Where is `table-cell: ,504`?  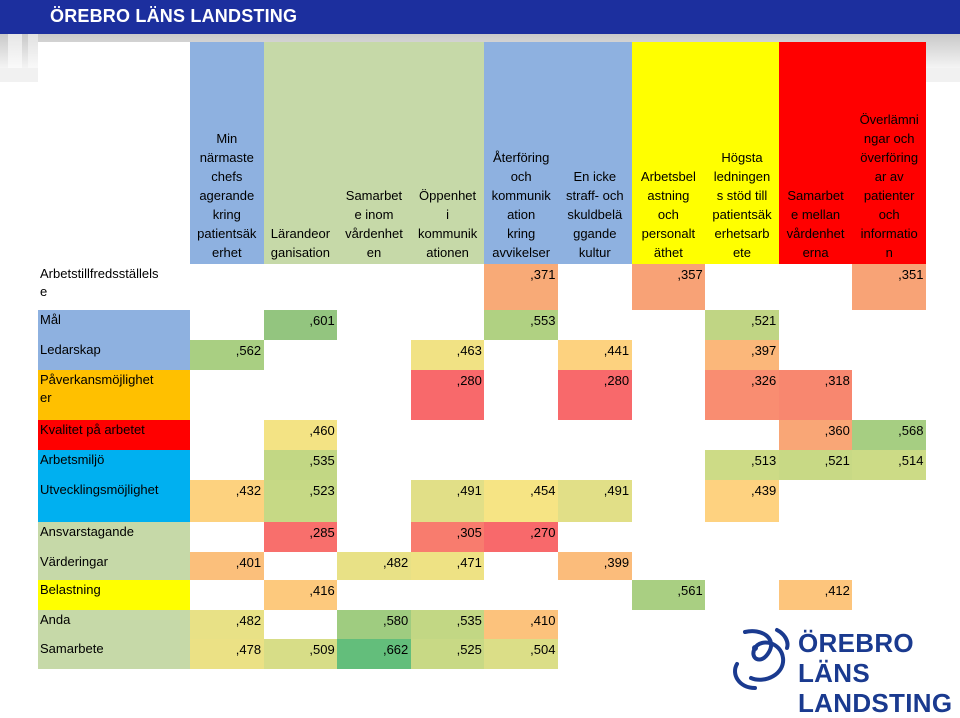 table-cell: ,504 is located at coordinates (521, 654).